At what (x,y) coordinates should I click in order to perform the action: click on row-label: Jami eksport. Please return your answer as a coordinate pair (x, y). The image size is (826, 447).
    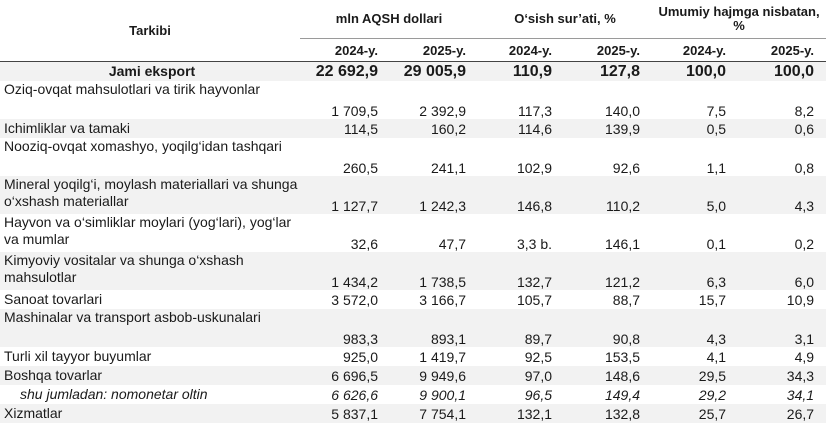
    Looking at the image, I should click on (150, 71).